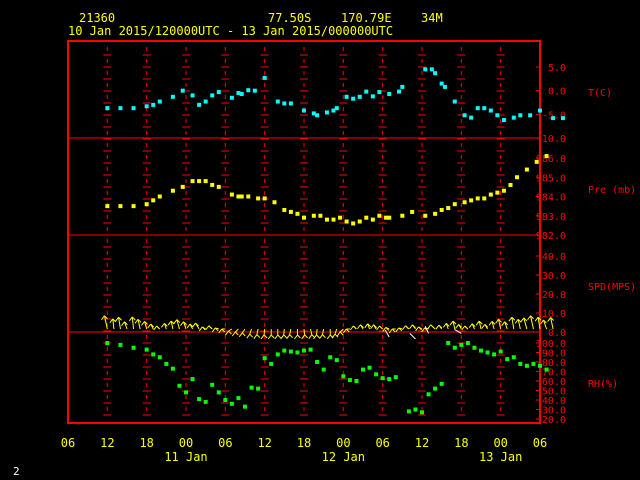  What do you see at coordinates (612, 190) in the screenshot?
I see `panel-label-pres: Pre (mb)` at bounding box center [612, 190].